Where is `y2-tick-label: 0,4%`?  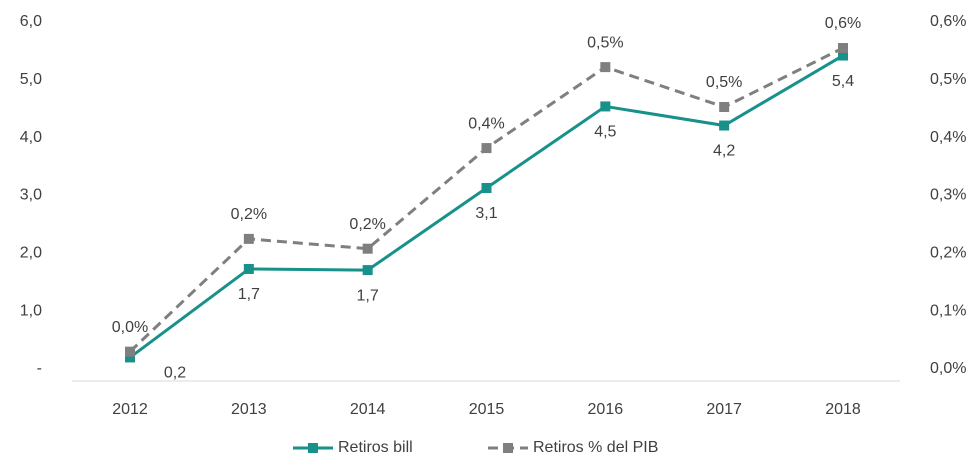
y2-tick-label: 0,4% is located at coordinates (948, 137).